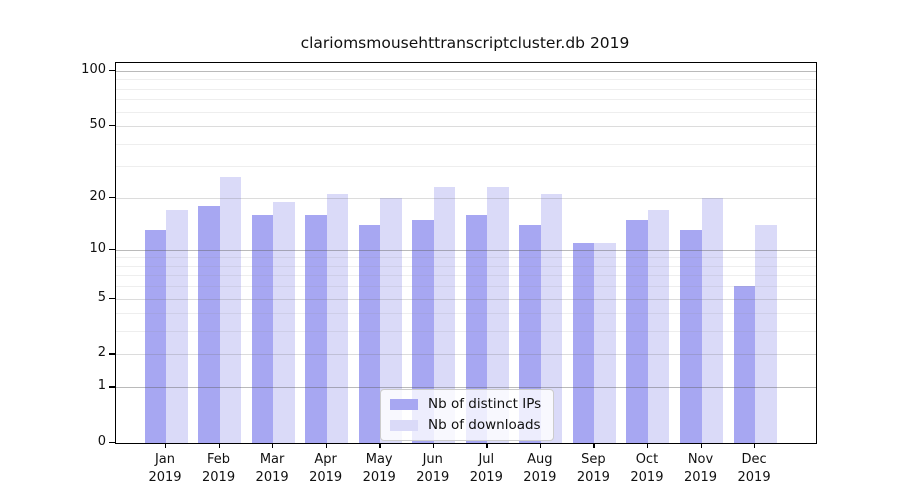 Image resolution: width=900 pixels, height=500 pixels. Describe the element at coordinates (404, 404) in the screenshot. I see `legend-swatch-distinct-ips` at that location.